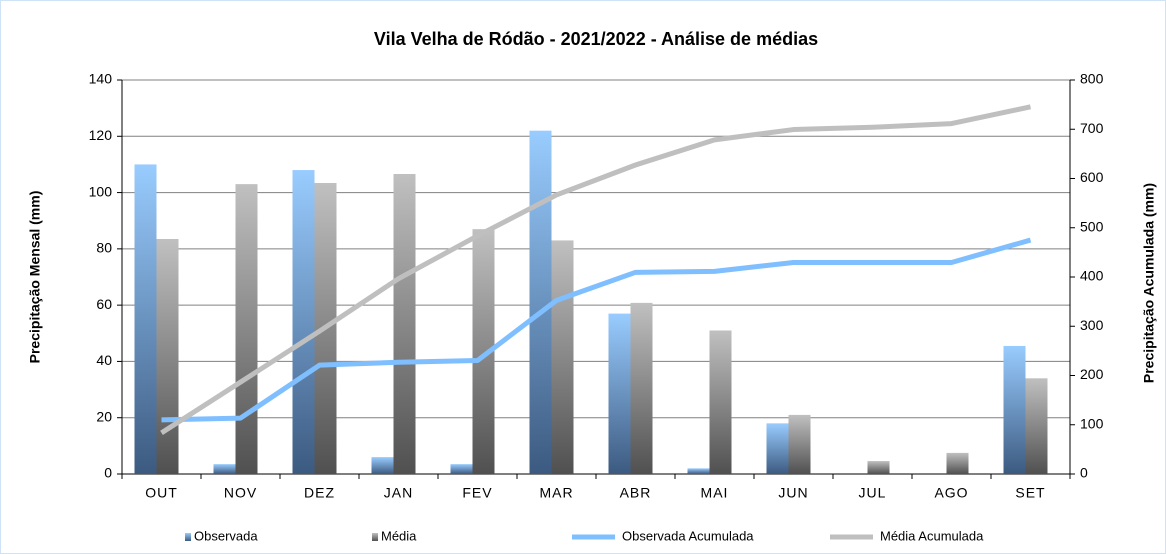 The image size is (1166, 554). What do you see at coordinates (1092, 325) in the screenshot?
I see `y2-tick-label: 300` at bounding box center [1092, 325].